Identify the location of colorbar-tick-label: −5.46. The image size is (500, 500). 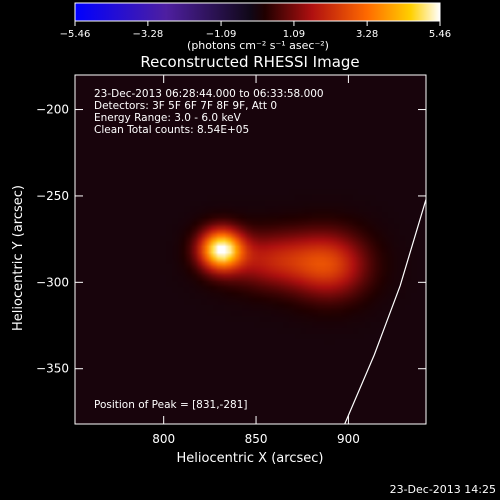
(75, 34).